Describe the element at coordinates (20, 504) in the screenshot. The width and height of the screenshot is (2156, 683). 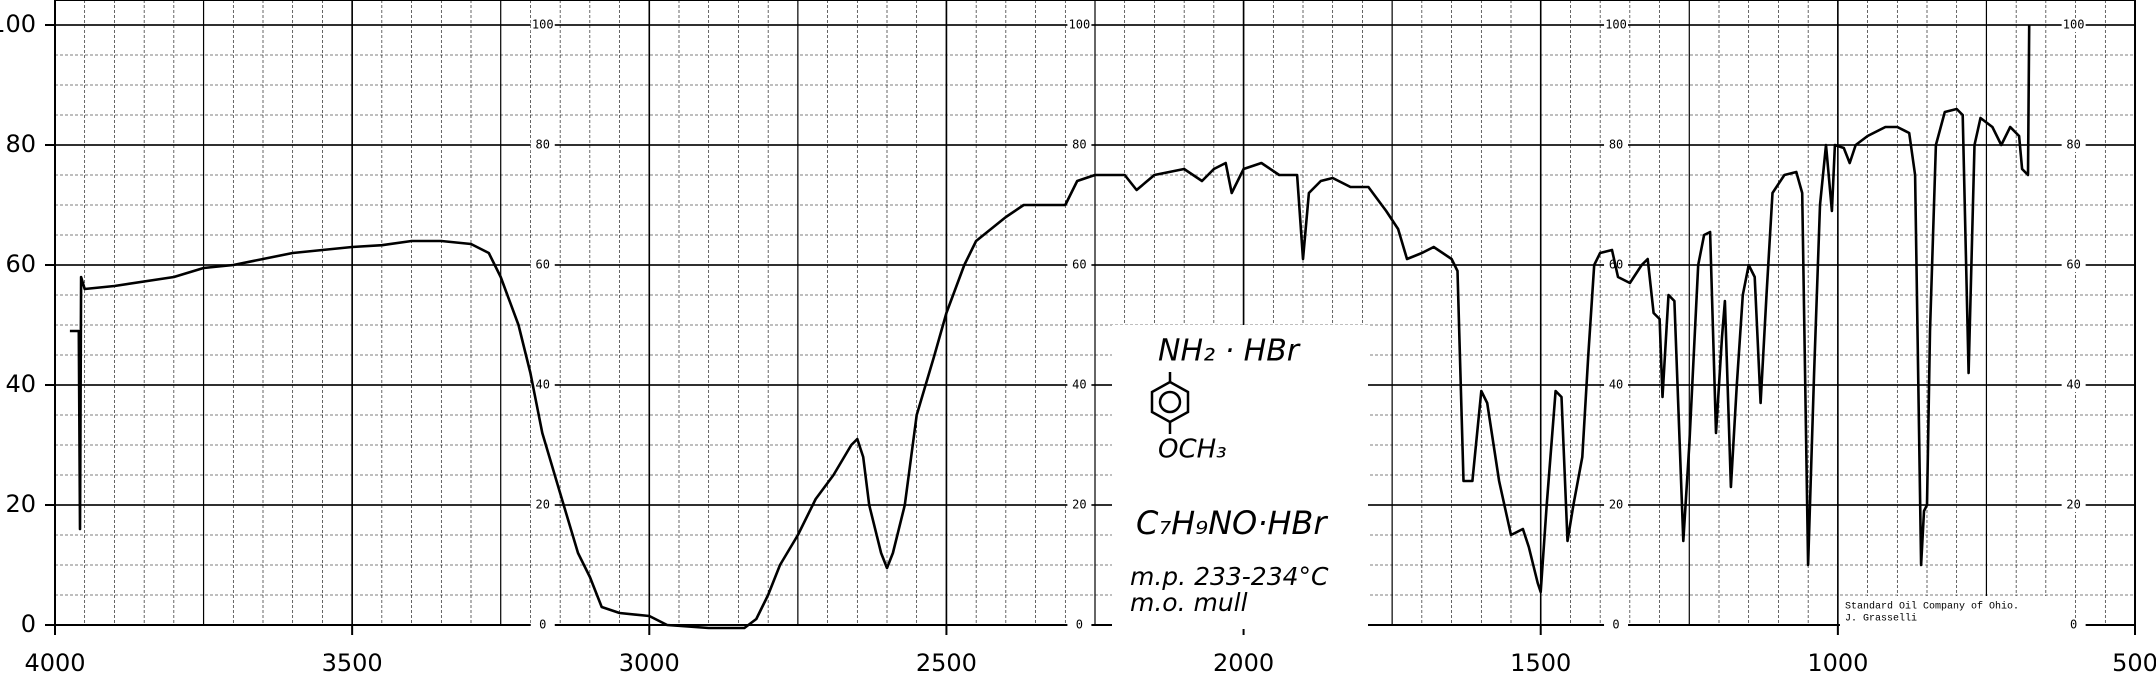
I see `y-tick-label: 20` at that location.